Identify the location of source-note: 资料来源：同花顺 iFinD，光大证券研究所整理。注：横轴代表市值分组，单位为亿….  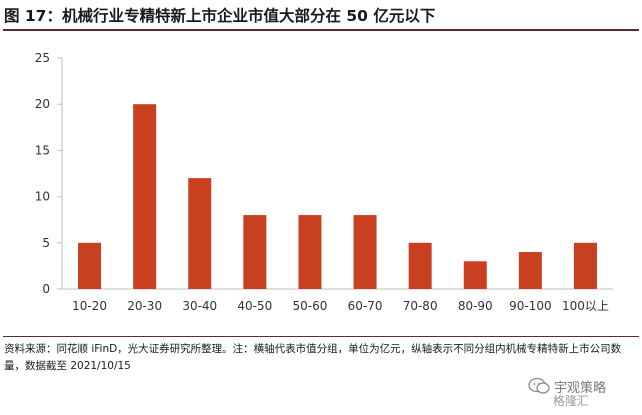
(313, 357).